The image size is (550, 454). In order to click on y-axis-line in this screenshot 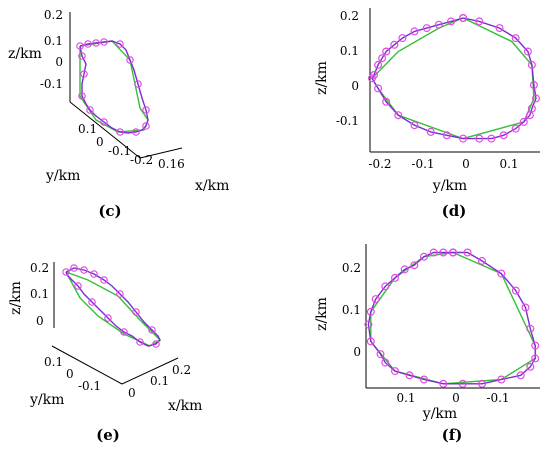, I will do `click(87, 365)`.